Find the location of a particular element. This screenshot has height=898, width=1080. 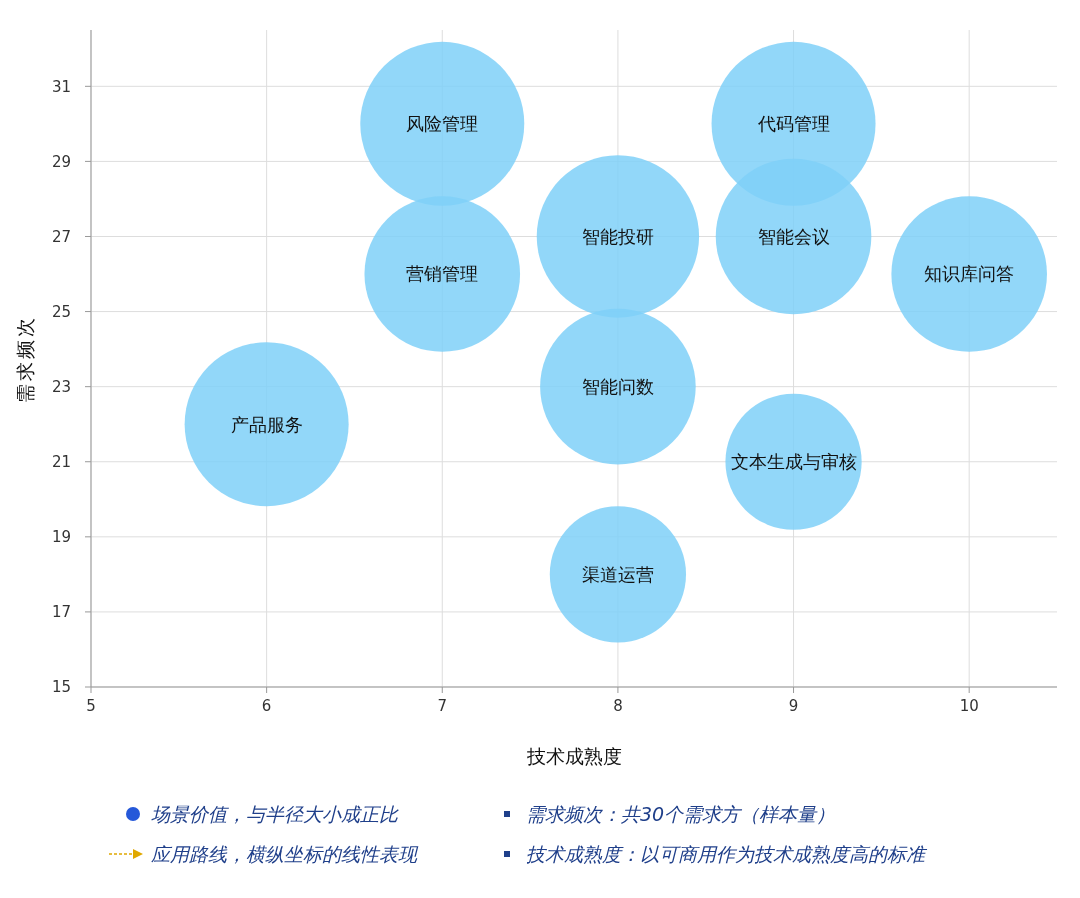

text: 需求频次：共30个需求方（样本量） is located at coordinates (681, 813).